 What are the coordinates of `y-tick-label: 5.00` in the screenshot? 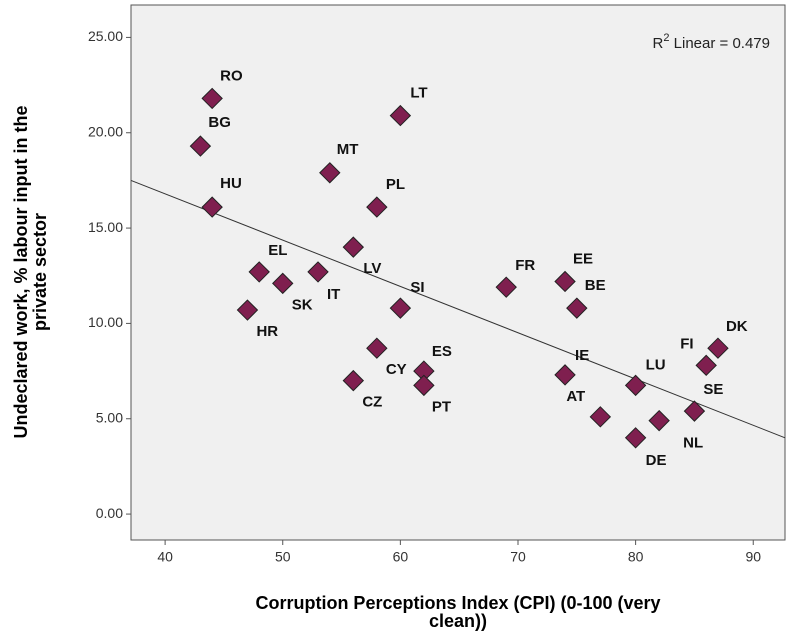 It's located at (109, 417).